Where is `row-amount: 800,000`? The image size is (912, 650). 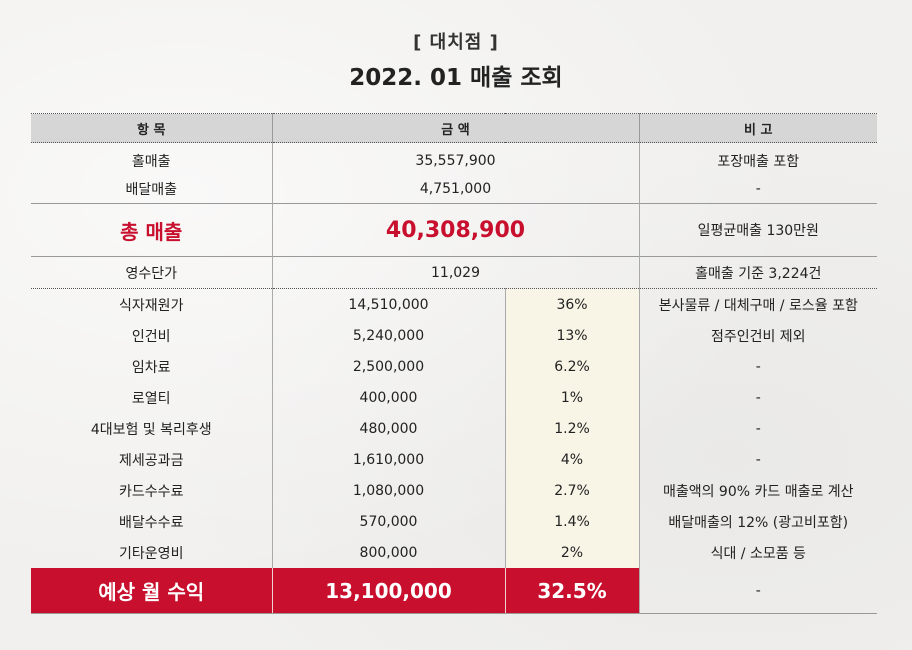
row-amount: 800,000 is located at coordinates (388, 552).